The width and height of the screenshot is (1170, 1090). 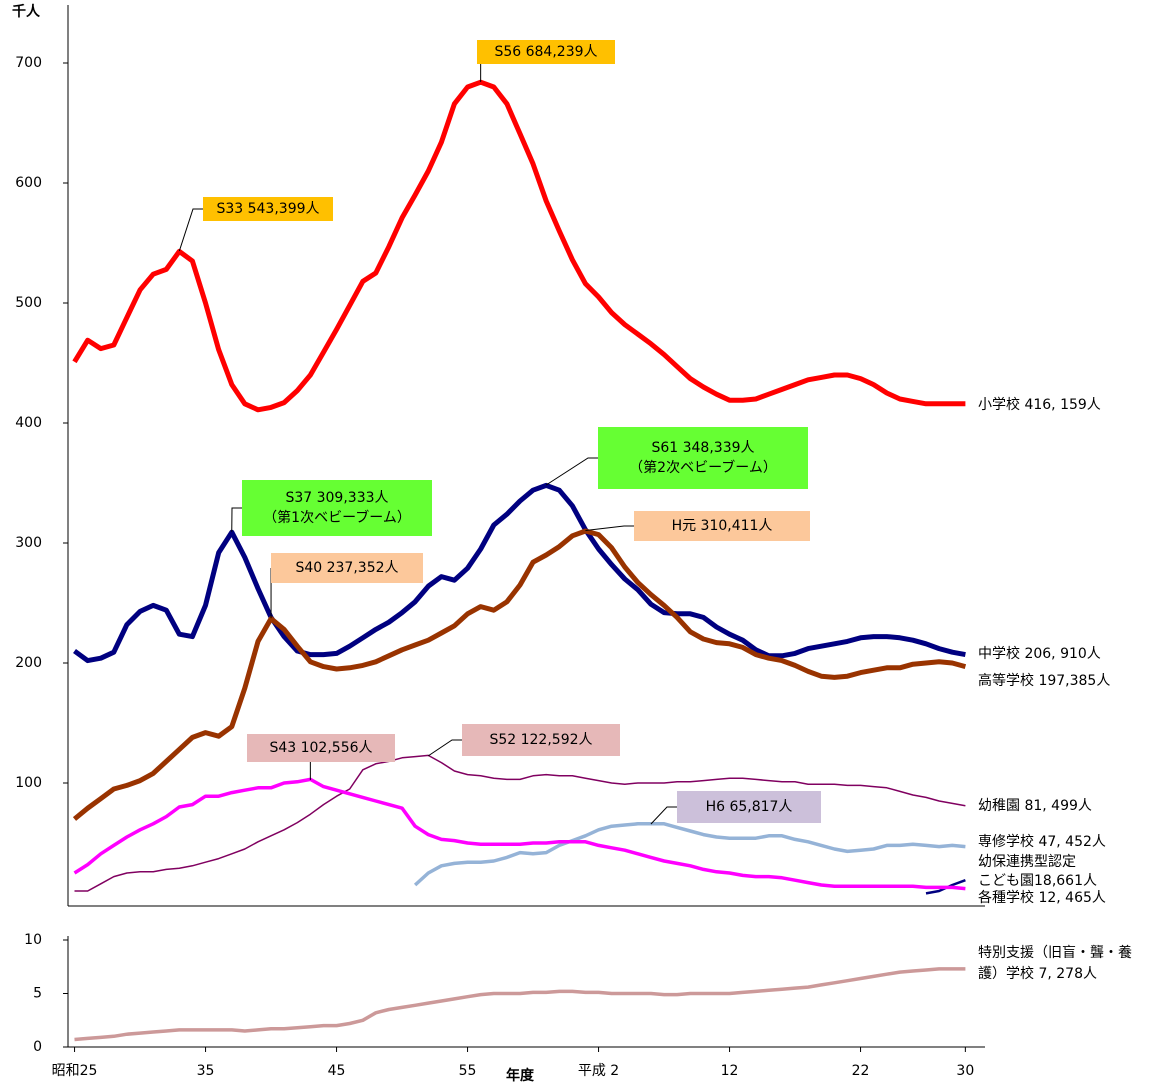 I want to click on series-label: 護）学校 7, 278人, so click(x=1037, y=973).